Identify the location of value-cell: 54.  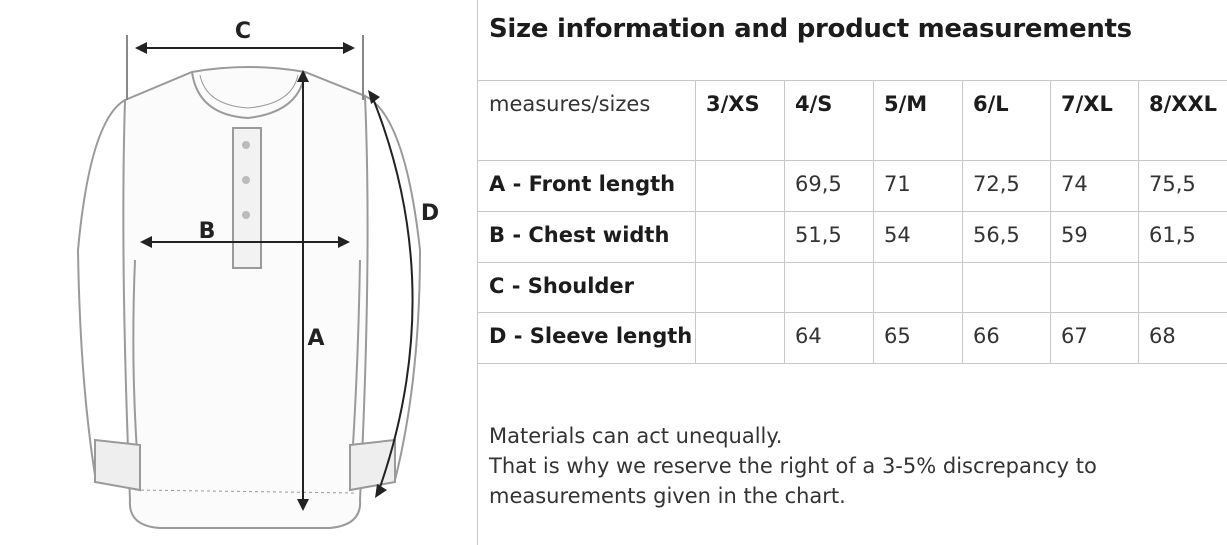
(897, 235).